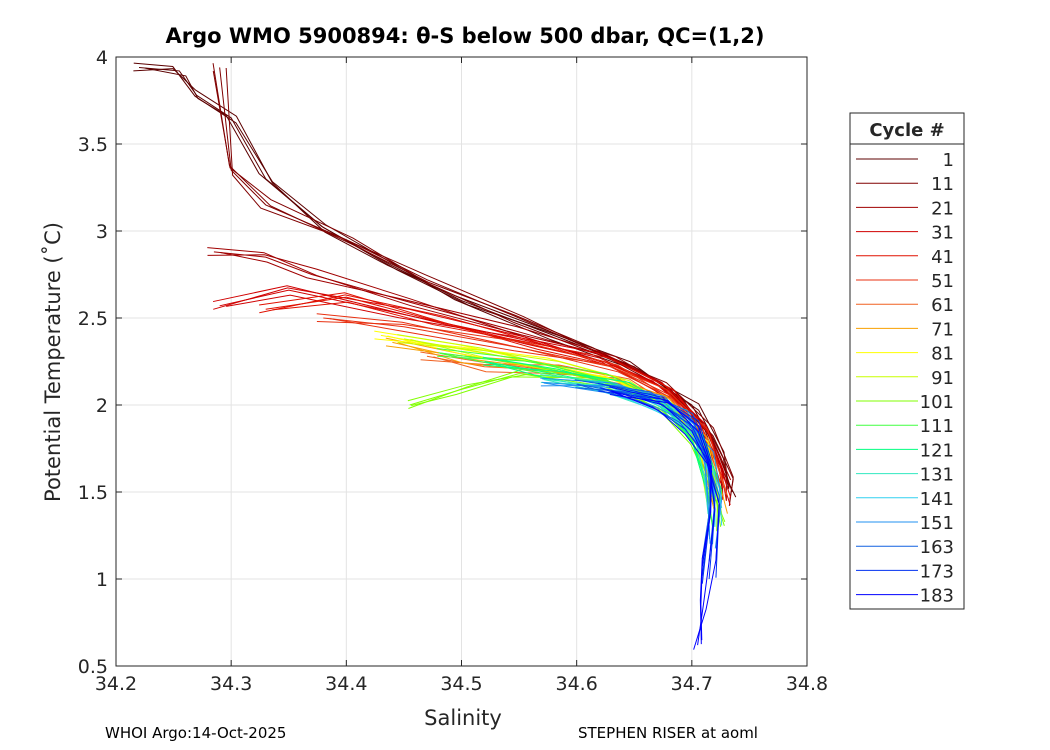  I want to click on legend-label: 111, so click(937, 426).